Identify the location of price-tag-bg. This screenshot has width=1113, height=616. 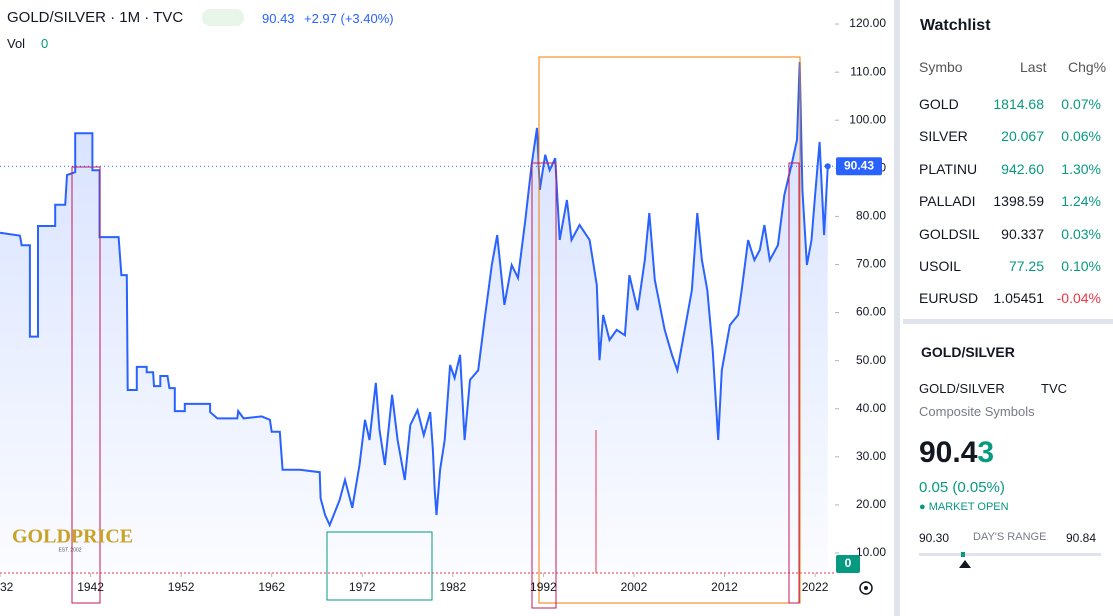
(859, 166).